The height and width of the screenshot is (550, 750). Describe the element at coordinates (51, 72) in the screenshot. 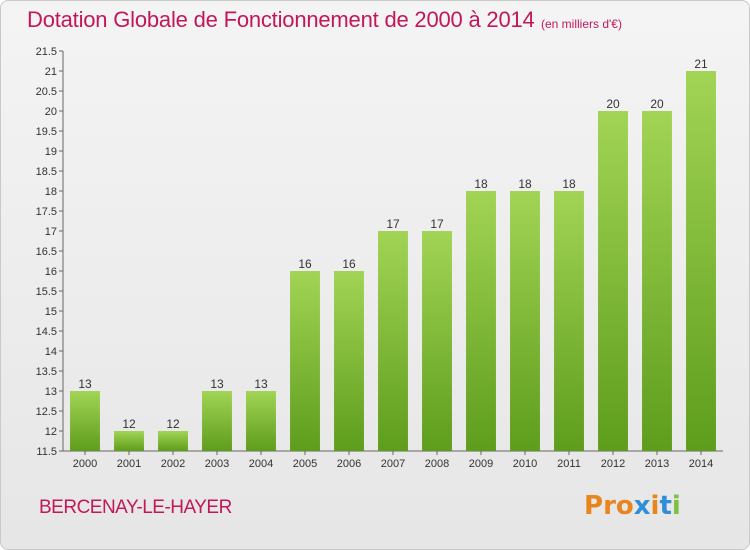

I see `y-tick-label: 21` at that location.